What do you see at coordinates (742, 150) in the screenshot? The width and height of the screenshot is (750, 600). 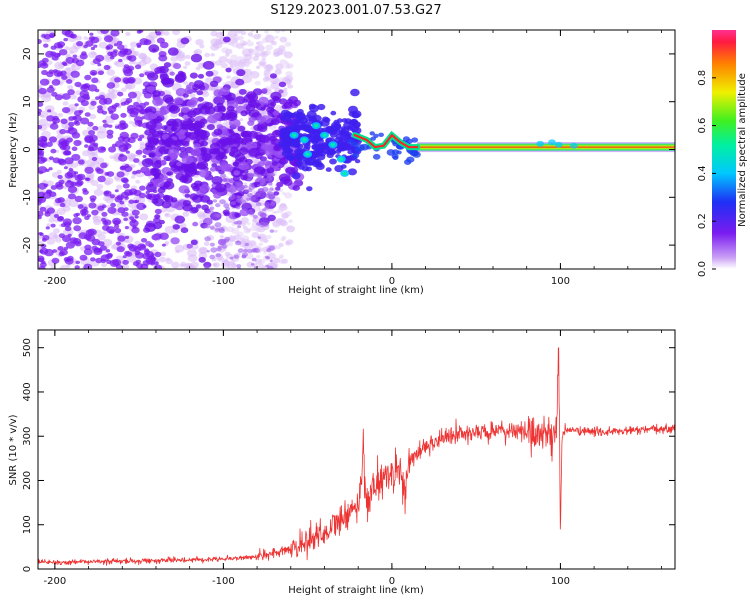 I see `colorbar-label: Normalized spectral amplitude` at bounding box center [742, 150].